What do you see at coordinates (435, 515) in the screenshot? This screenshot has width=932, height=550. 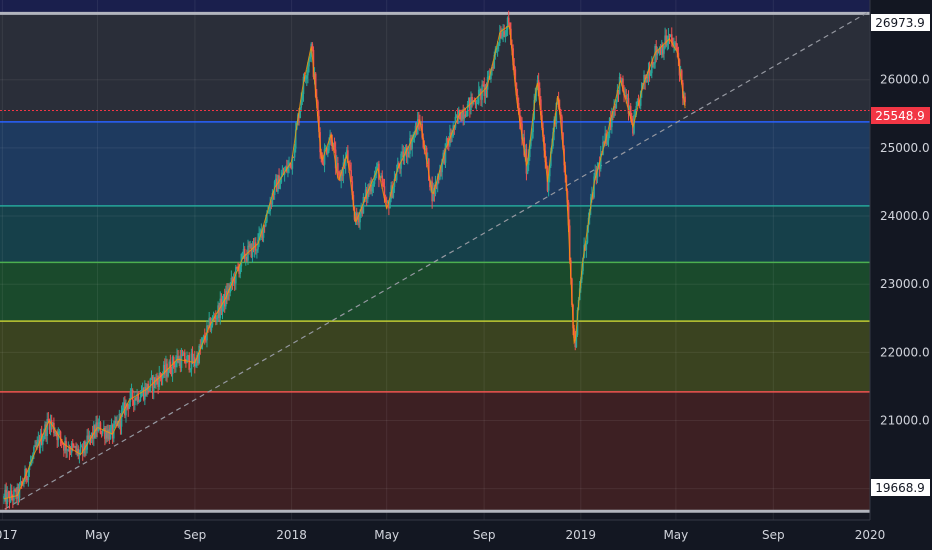 I see `band-below-low` at bounding box center [435, 515].